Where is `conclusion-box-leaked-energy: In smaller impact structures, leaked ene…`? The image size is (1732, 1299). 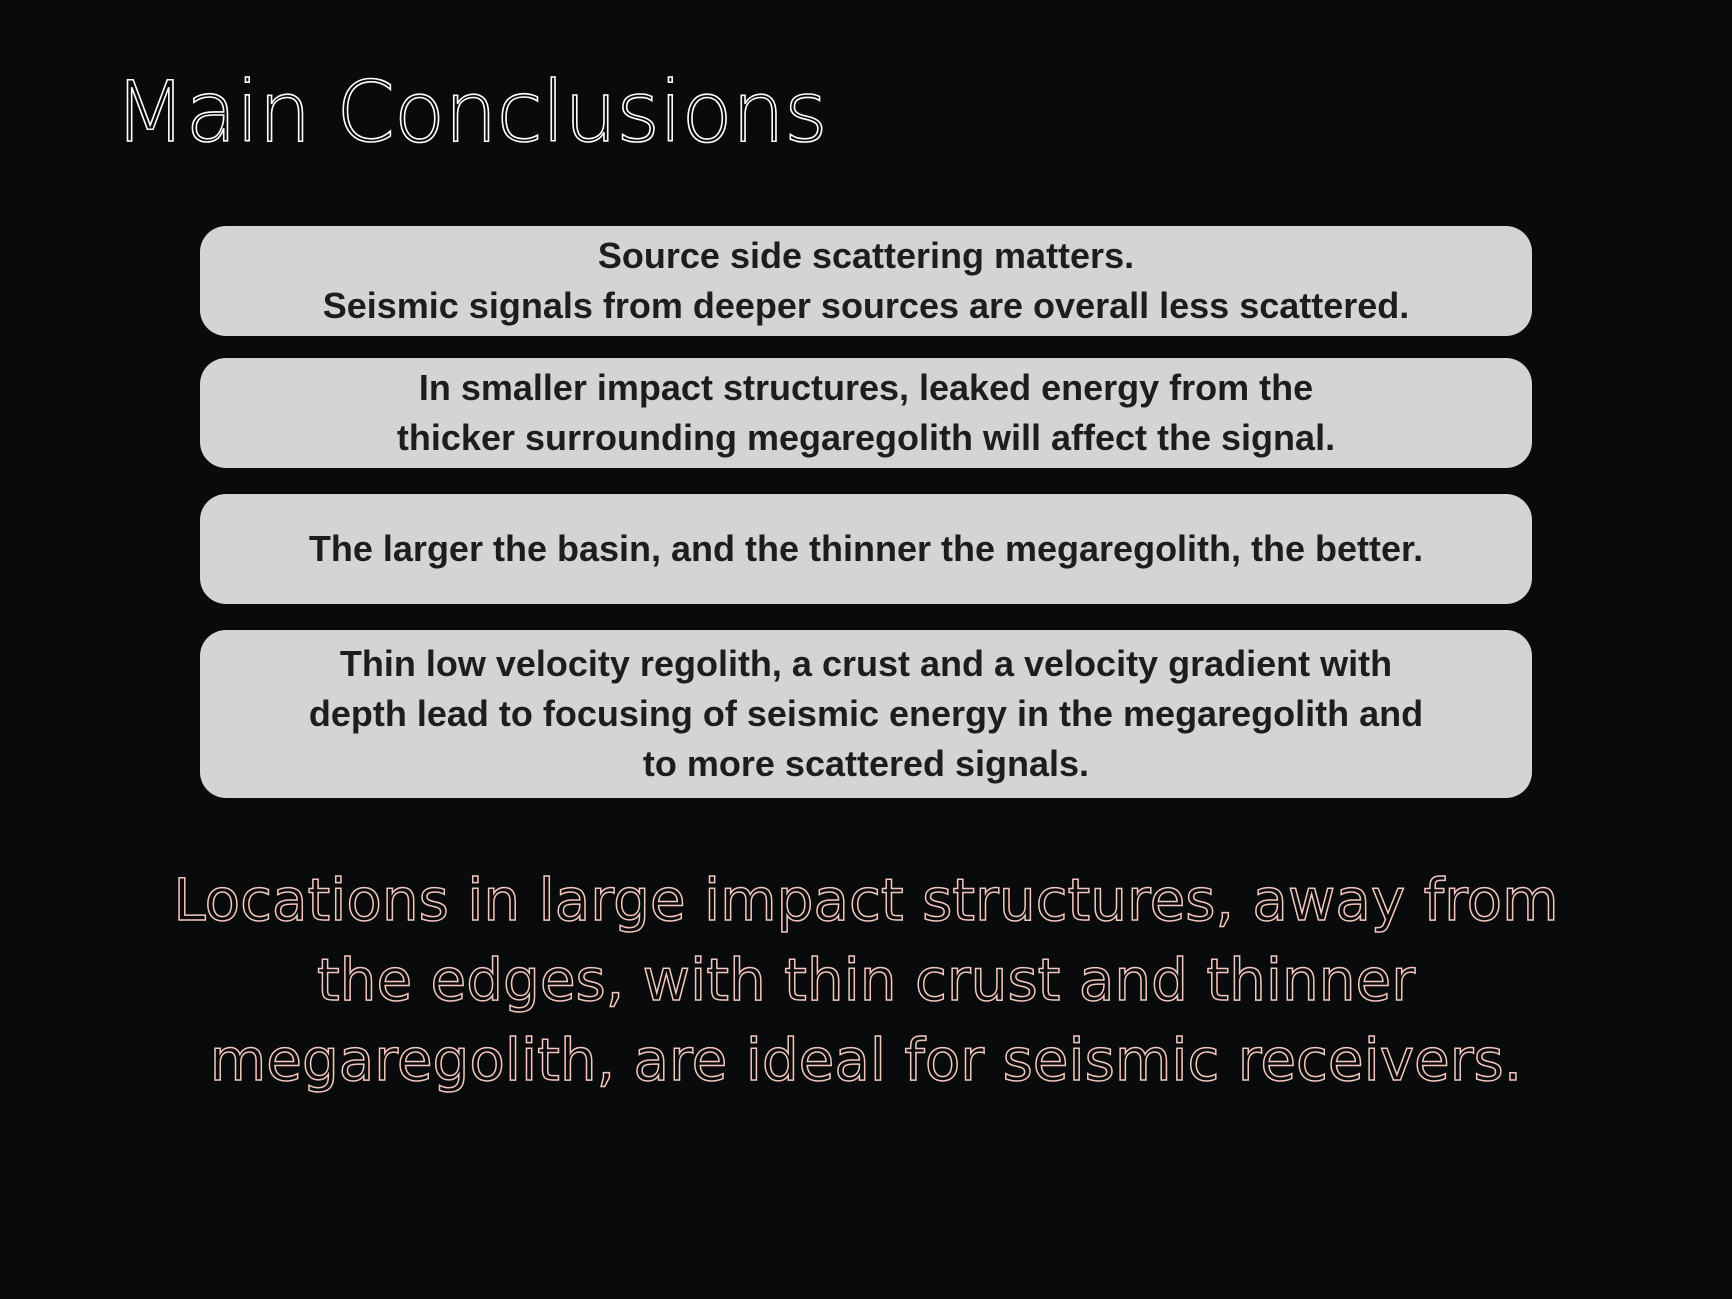 conclusion-box-leaked-energy: In smaller impact structures, leaked ene… is located at coordinates (866, 413).